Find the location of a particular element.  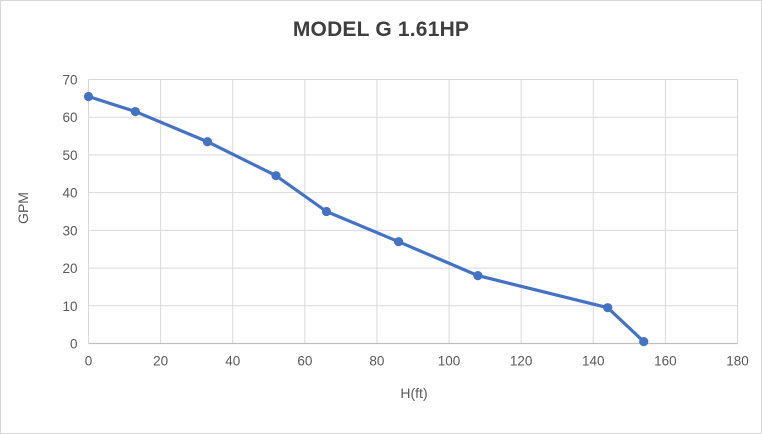

x-tick-label: 140 is located at coordinates (593, 361).